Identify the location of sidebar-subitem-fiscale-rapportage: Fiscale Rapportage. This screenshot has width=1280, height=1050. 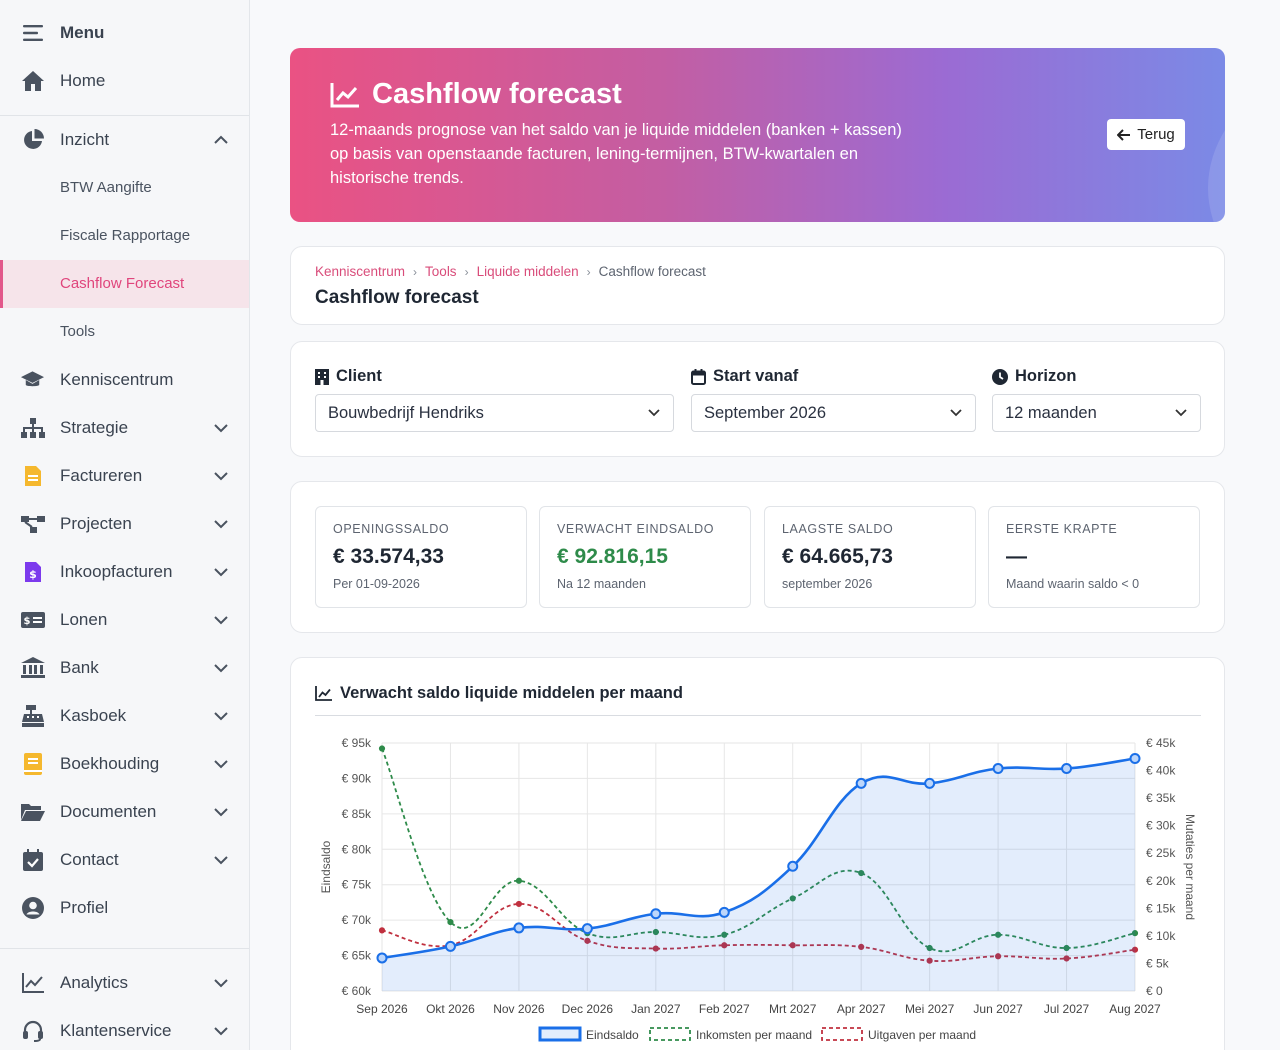
(124, 236).